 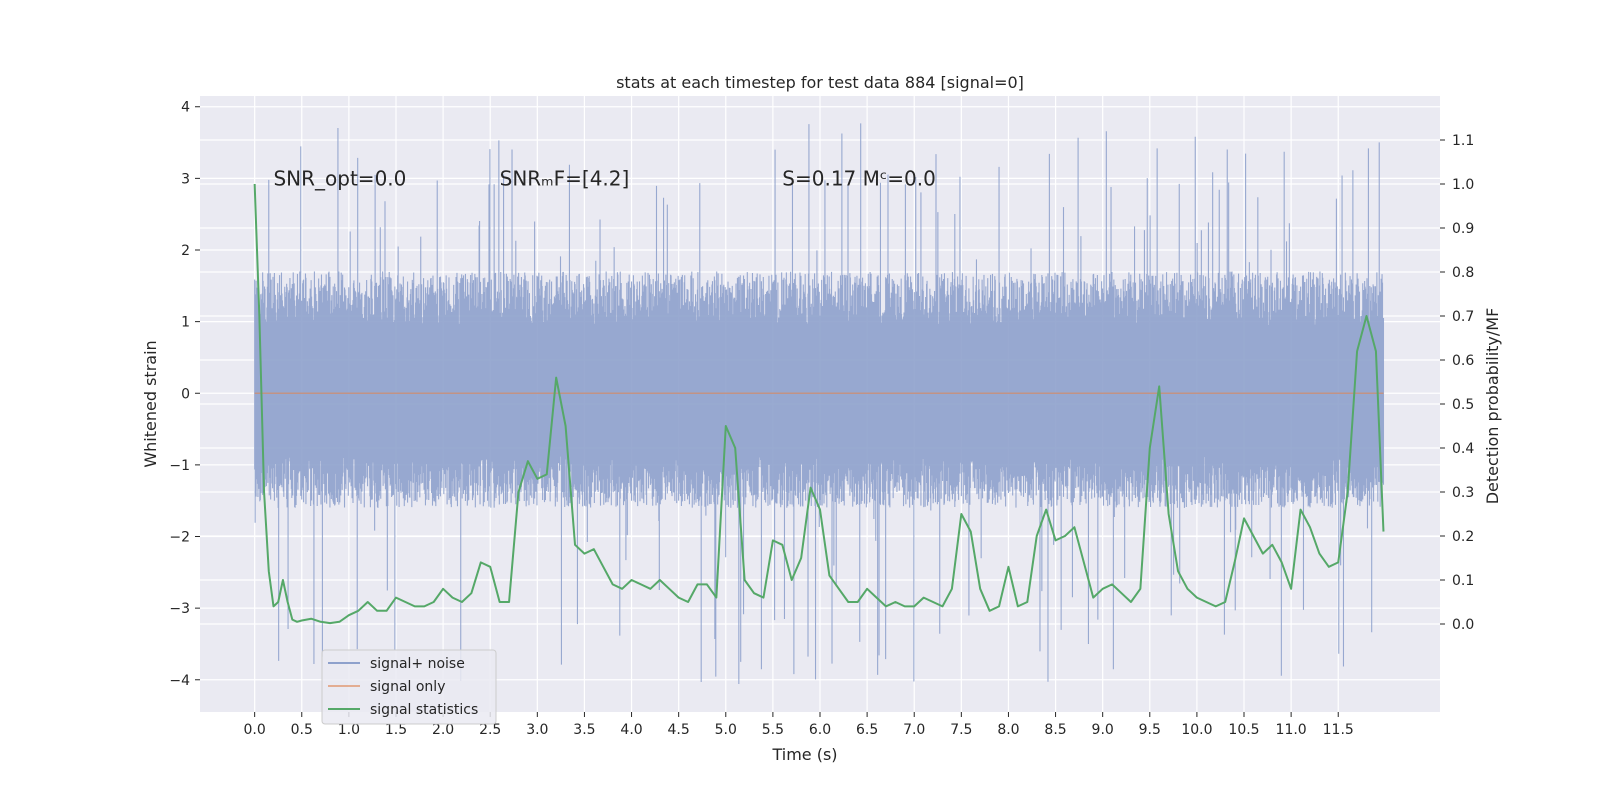 I want to click on x-tick-label: 10.5, so click(x=1243, y=730).